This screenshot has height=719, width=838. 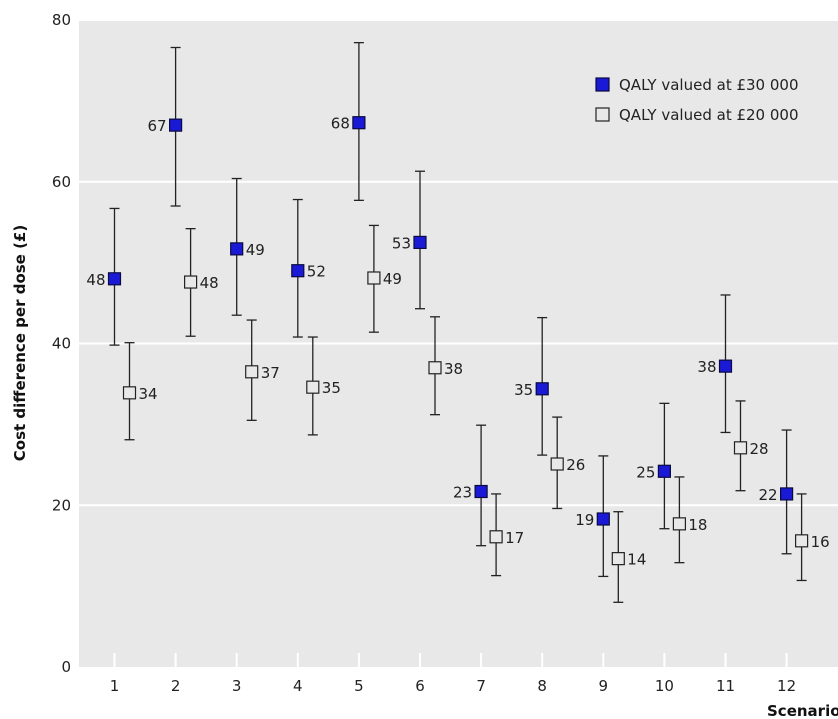 I want to click on x-tick-label: 2, so click(x=176, y=686).